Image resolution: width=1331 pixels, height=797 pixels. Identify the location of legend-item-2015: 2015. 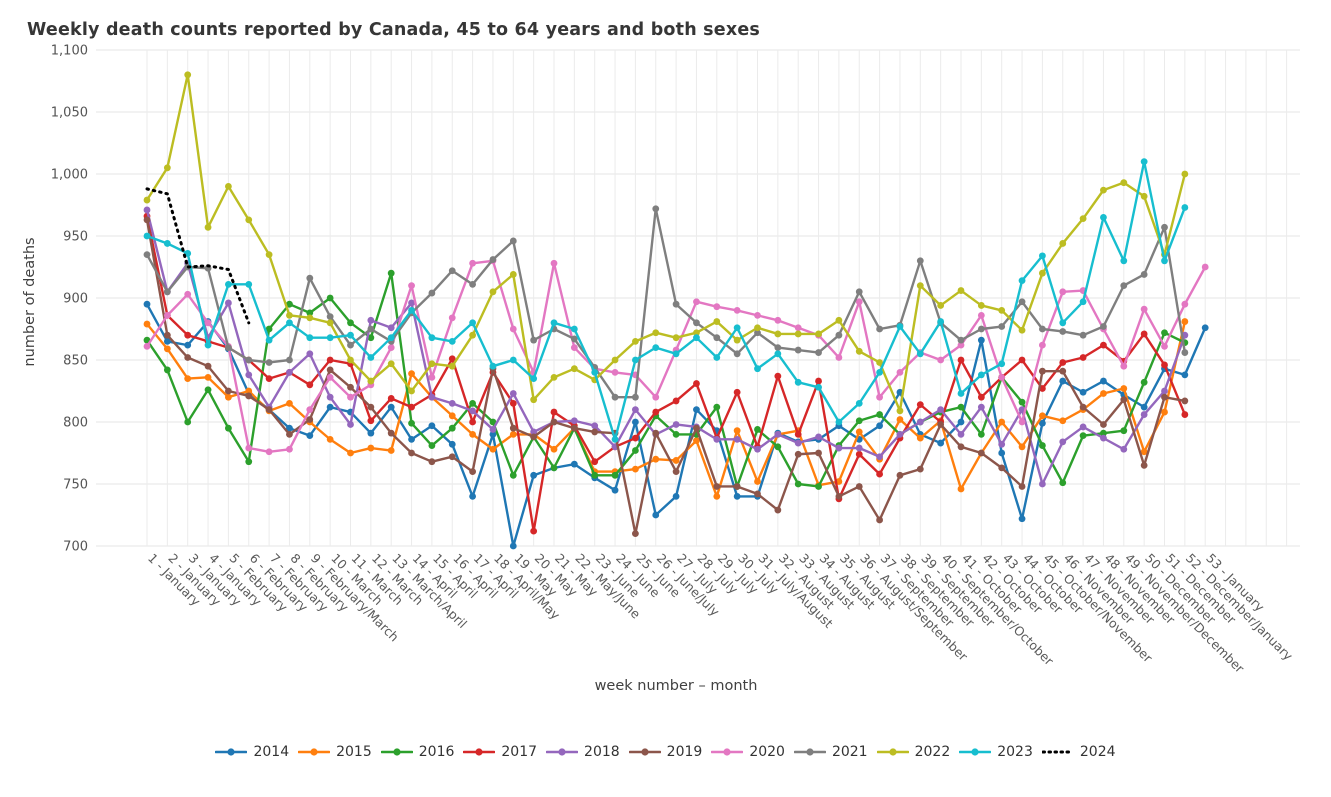
(335, 752).